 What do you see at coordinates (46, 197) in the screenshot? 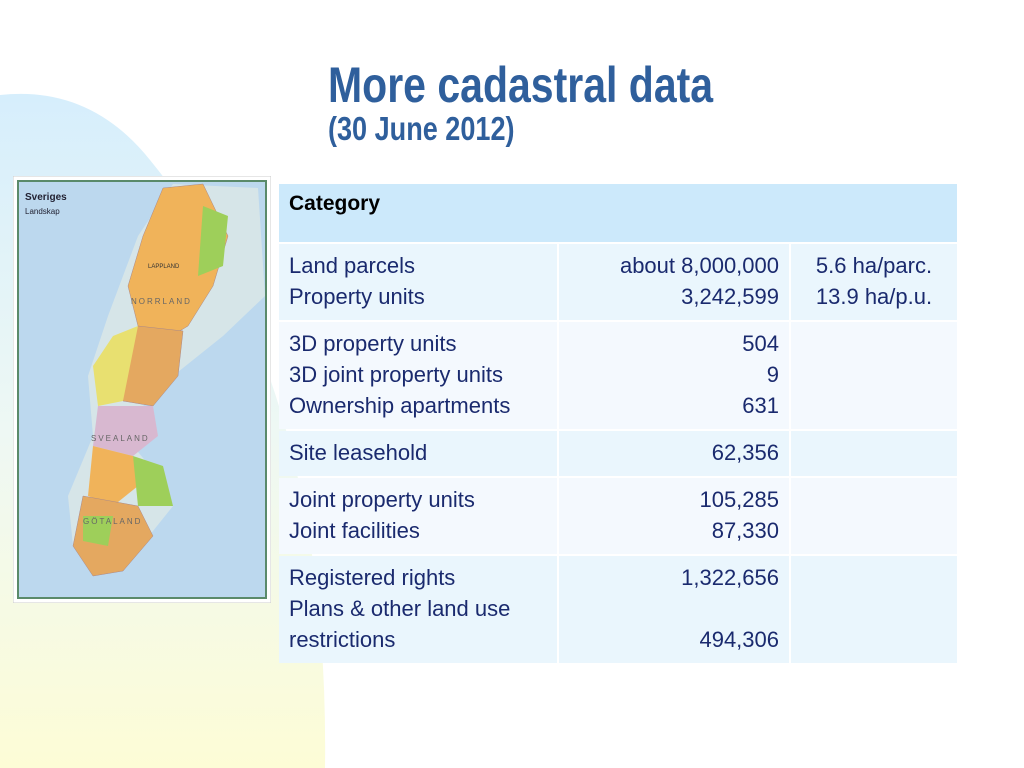
I see `map-title: Sveriges` at bounding box center [46, 197].